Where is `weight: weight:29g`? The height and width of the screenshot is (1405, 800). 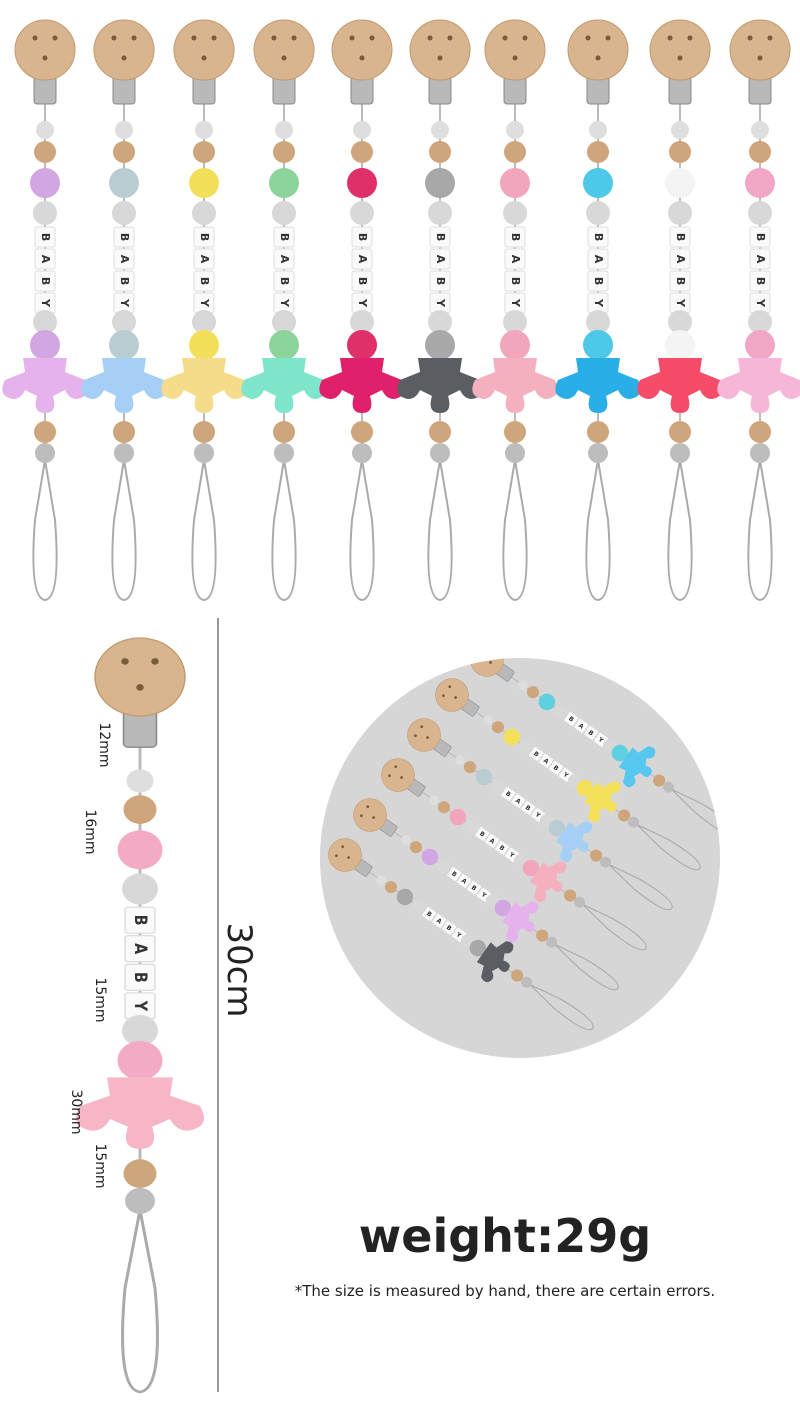 weight: weight:29g is located at coordinates (505, 1236).